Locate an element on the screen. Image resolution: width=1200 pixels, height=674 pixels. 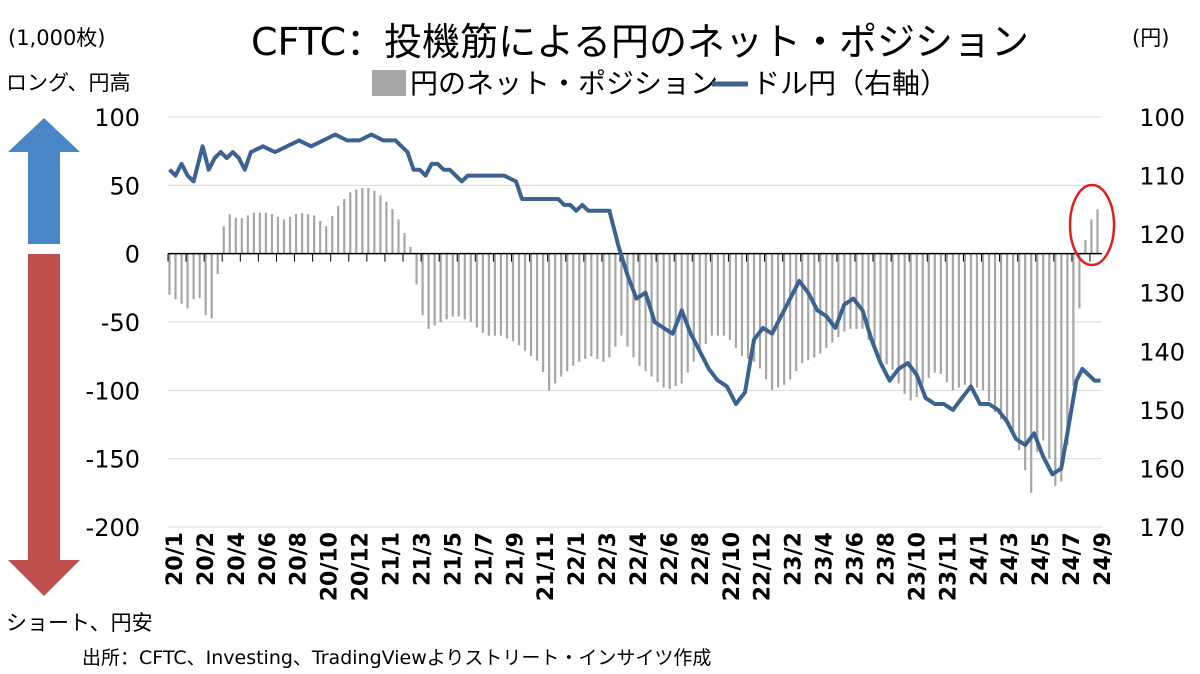
right-axis-unit: (円) is located at coordinates (1150, 38).